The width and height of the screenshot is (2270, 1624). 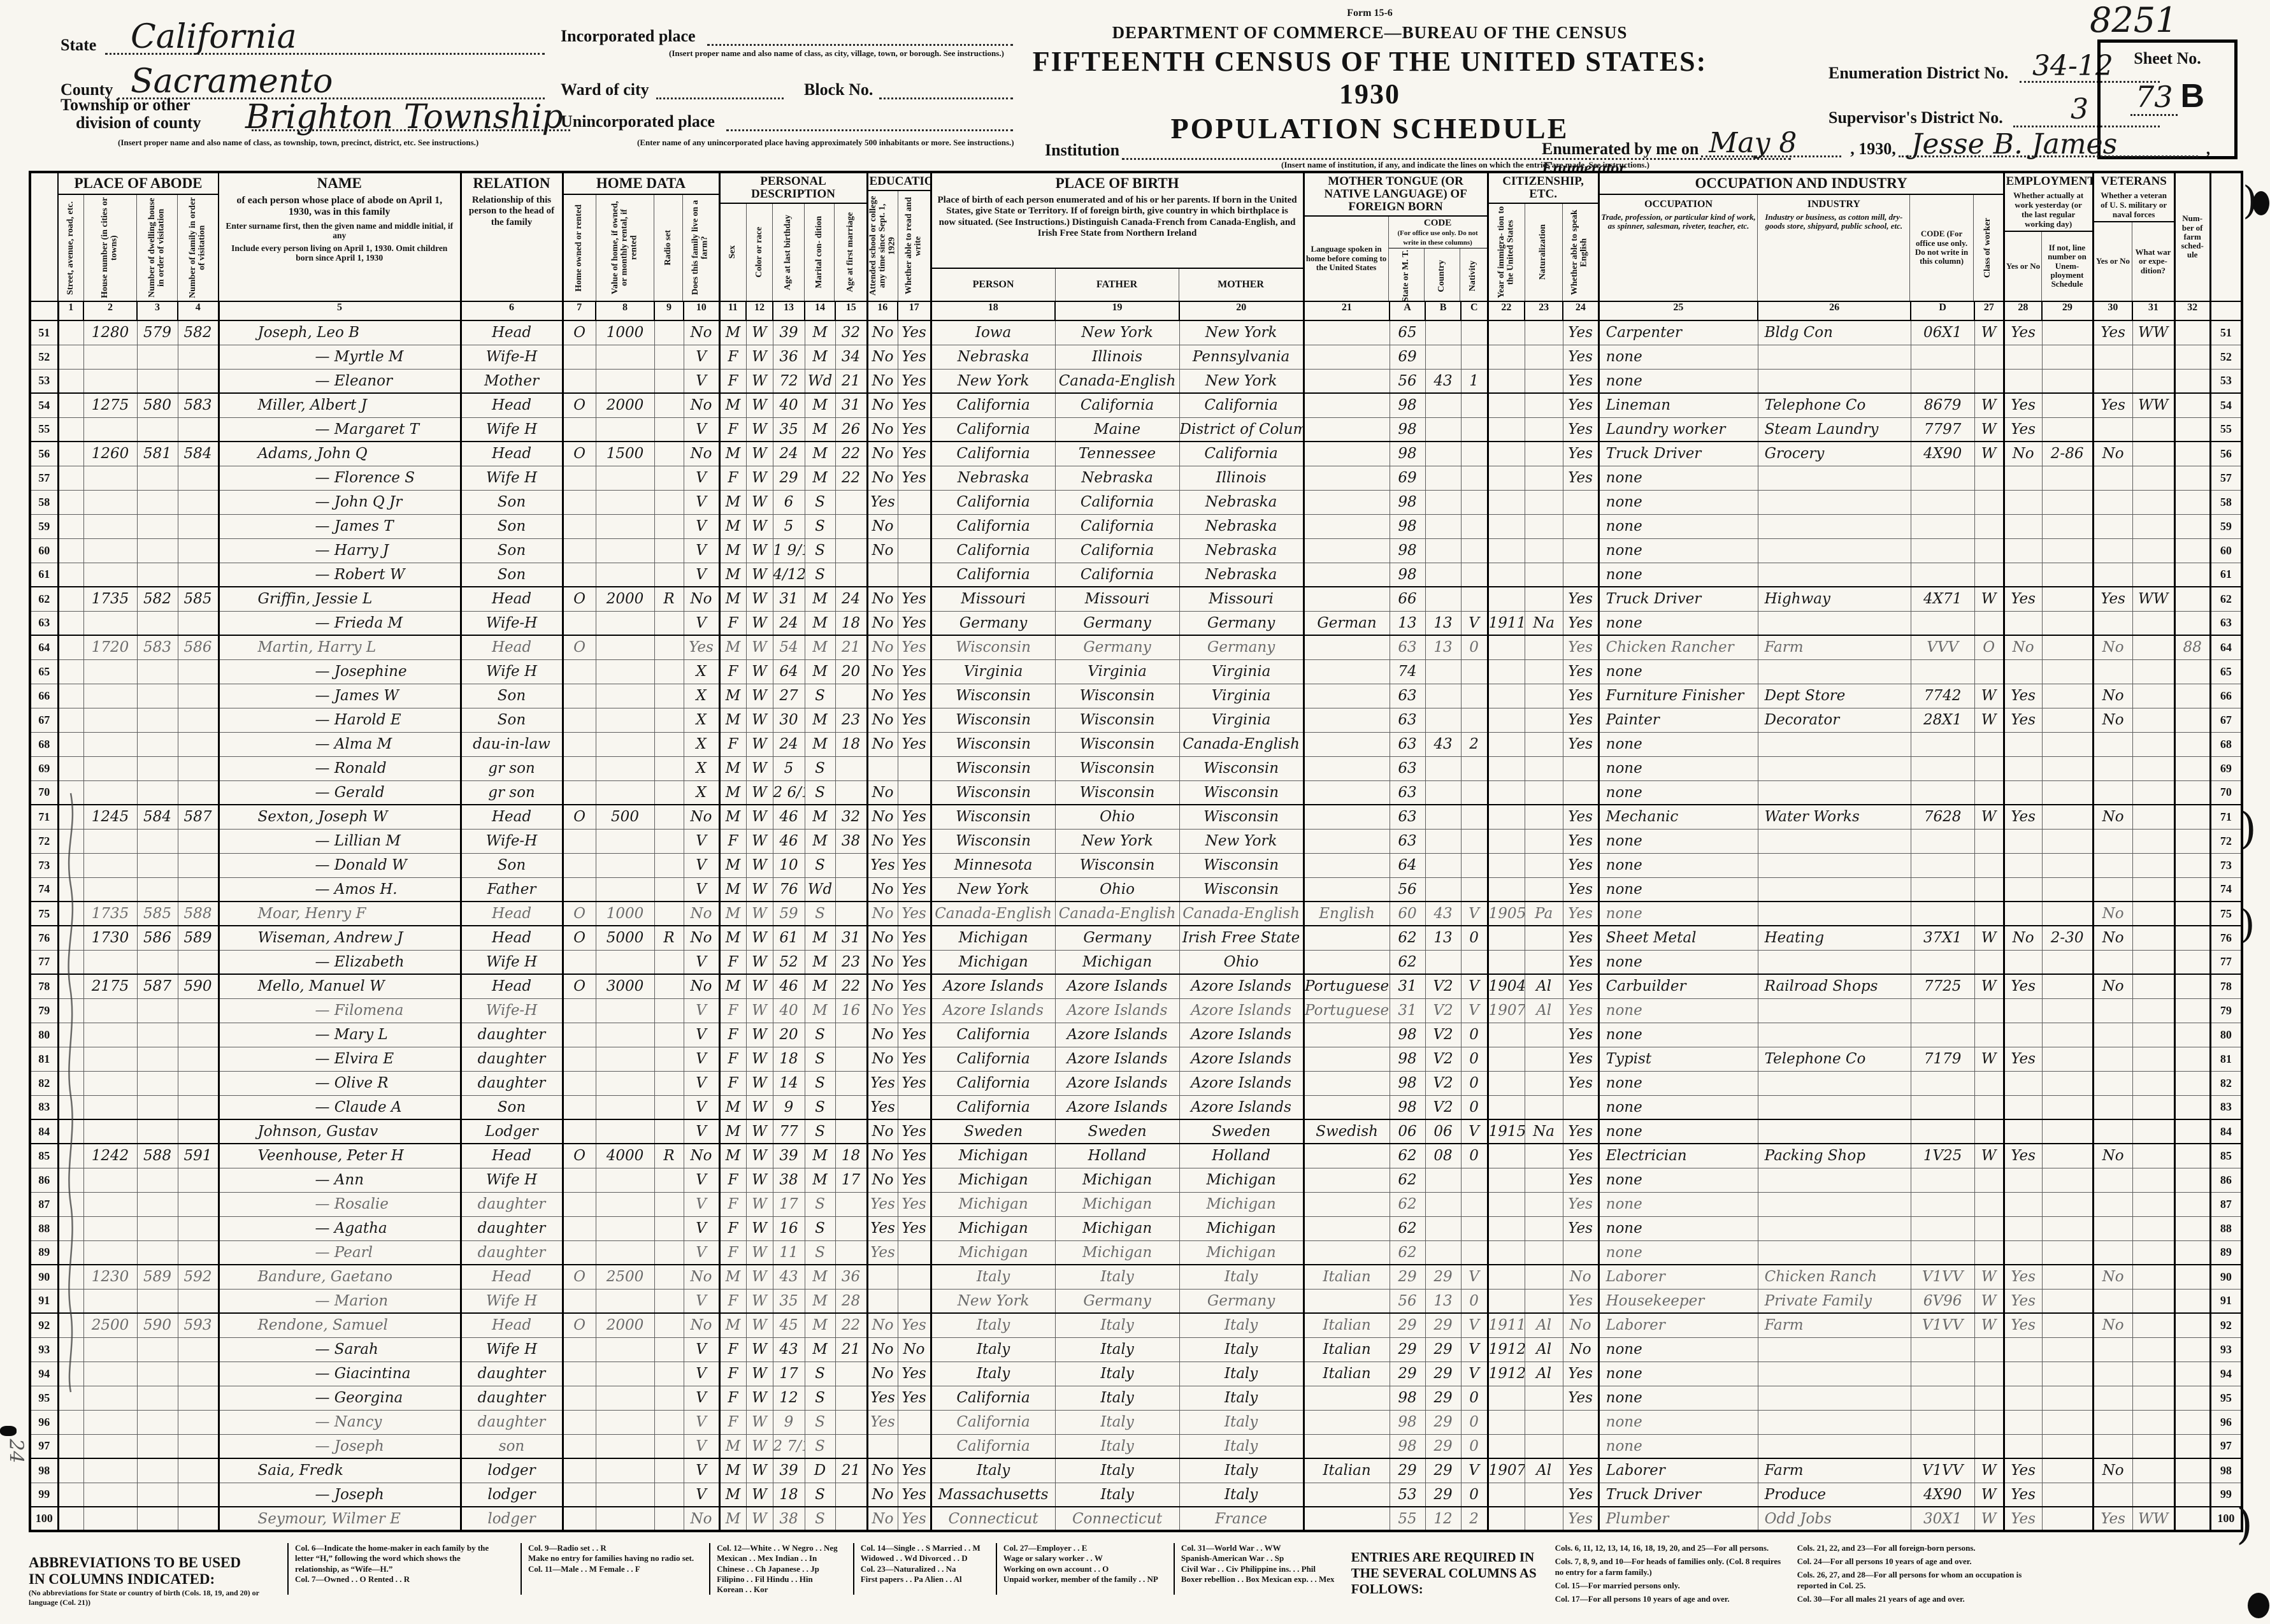 I want to click on enumerator-name: Jesse B. James, so click(x=2014, y=144).